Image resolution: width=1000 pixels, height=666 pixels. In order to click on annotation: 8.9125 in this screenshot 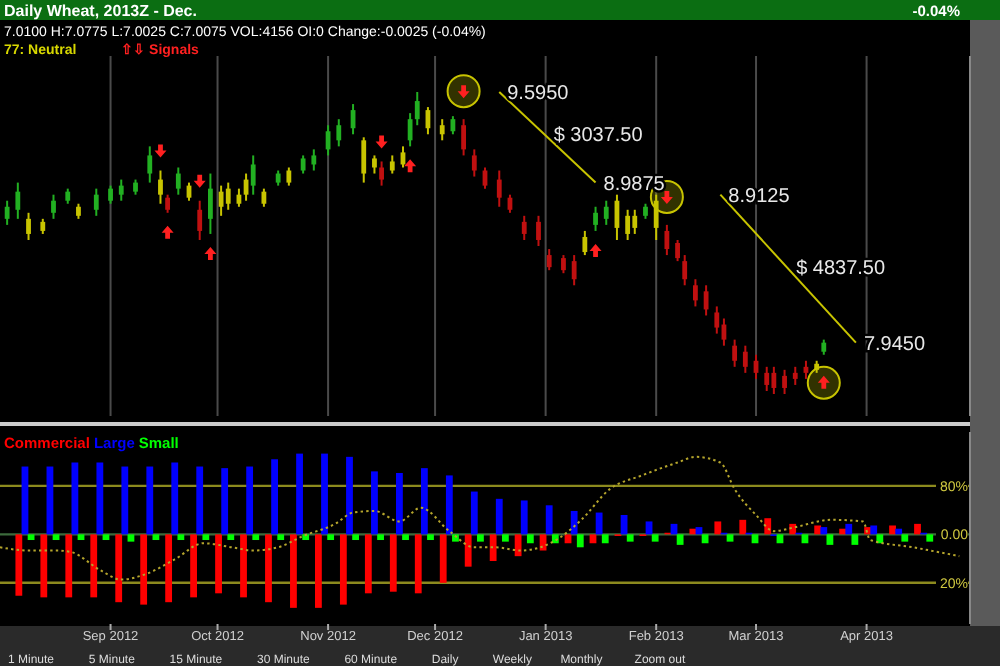, I will do `click(759, 196)`.